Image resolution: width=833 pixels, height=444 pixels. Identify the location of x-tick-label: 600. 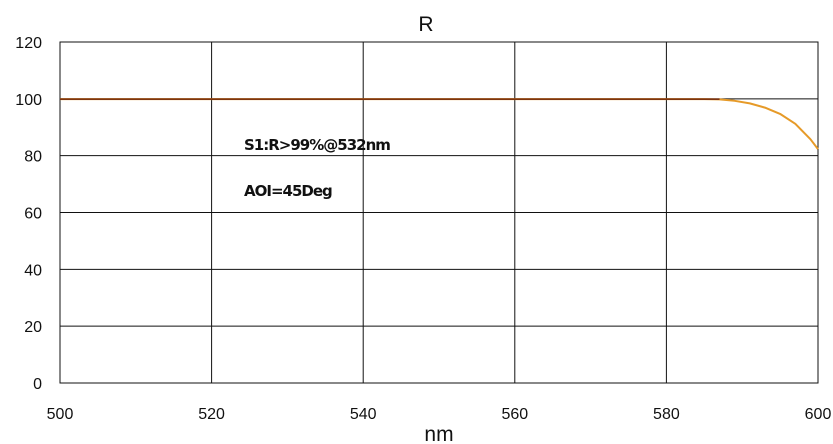
(818, 414).